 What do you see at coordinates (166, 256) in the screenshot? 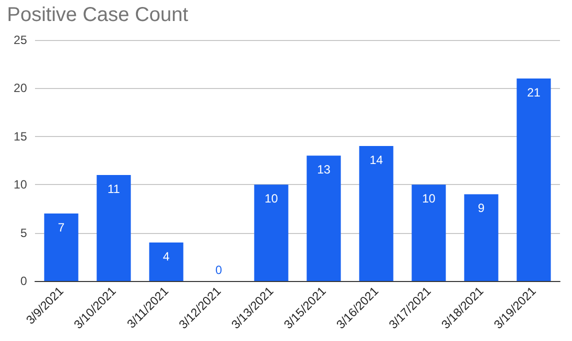
I see `data-label: 4` at bounding box center [166, 256].